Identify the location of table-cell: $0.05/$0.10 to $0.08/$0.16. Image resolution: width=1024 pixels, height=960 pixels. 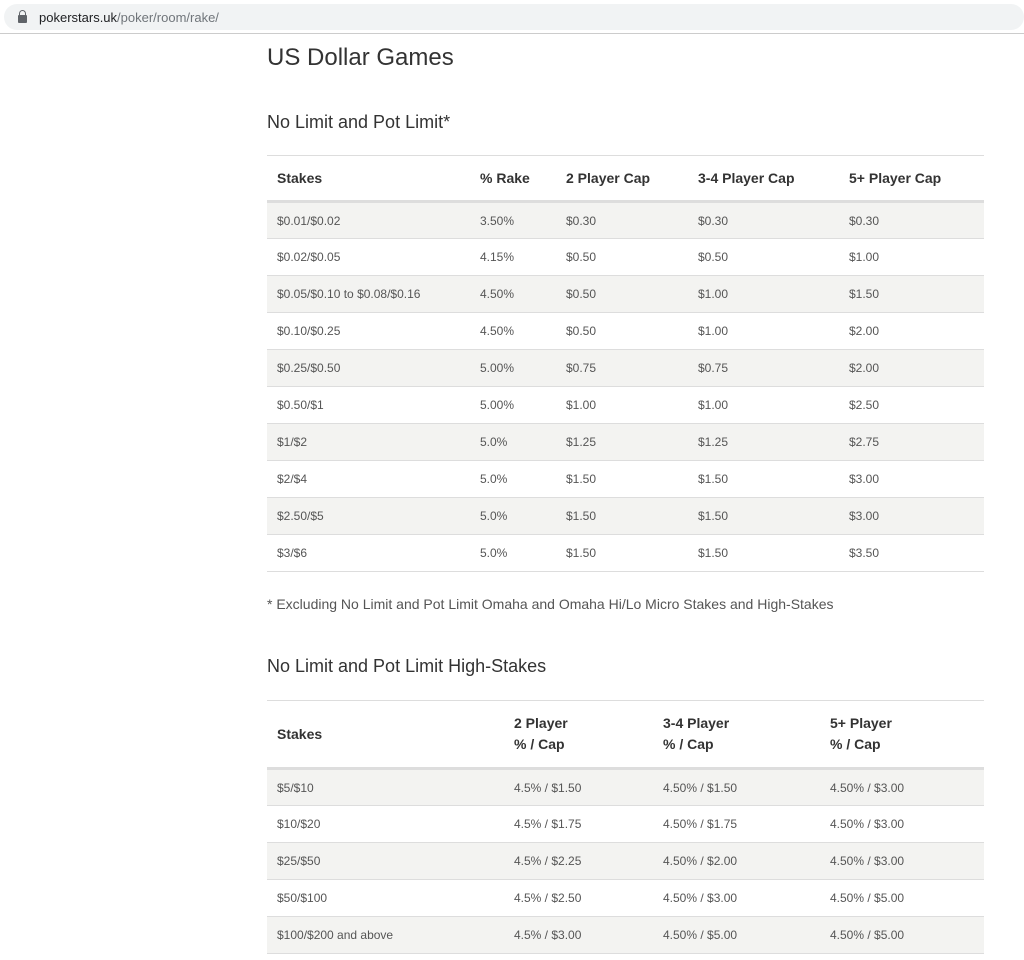
(368, 294).